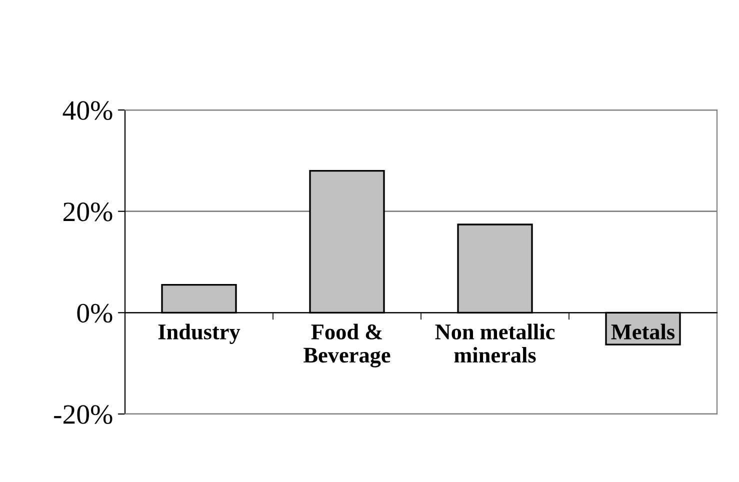  I want to click on y-tick-label: 40%, so click(87, 110).